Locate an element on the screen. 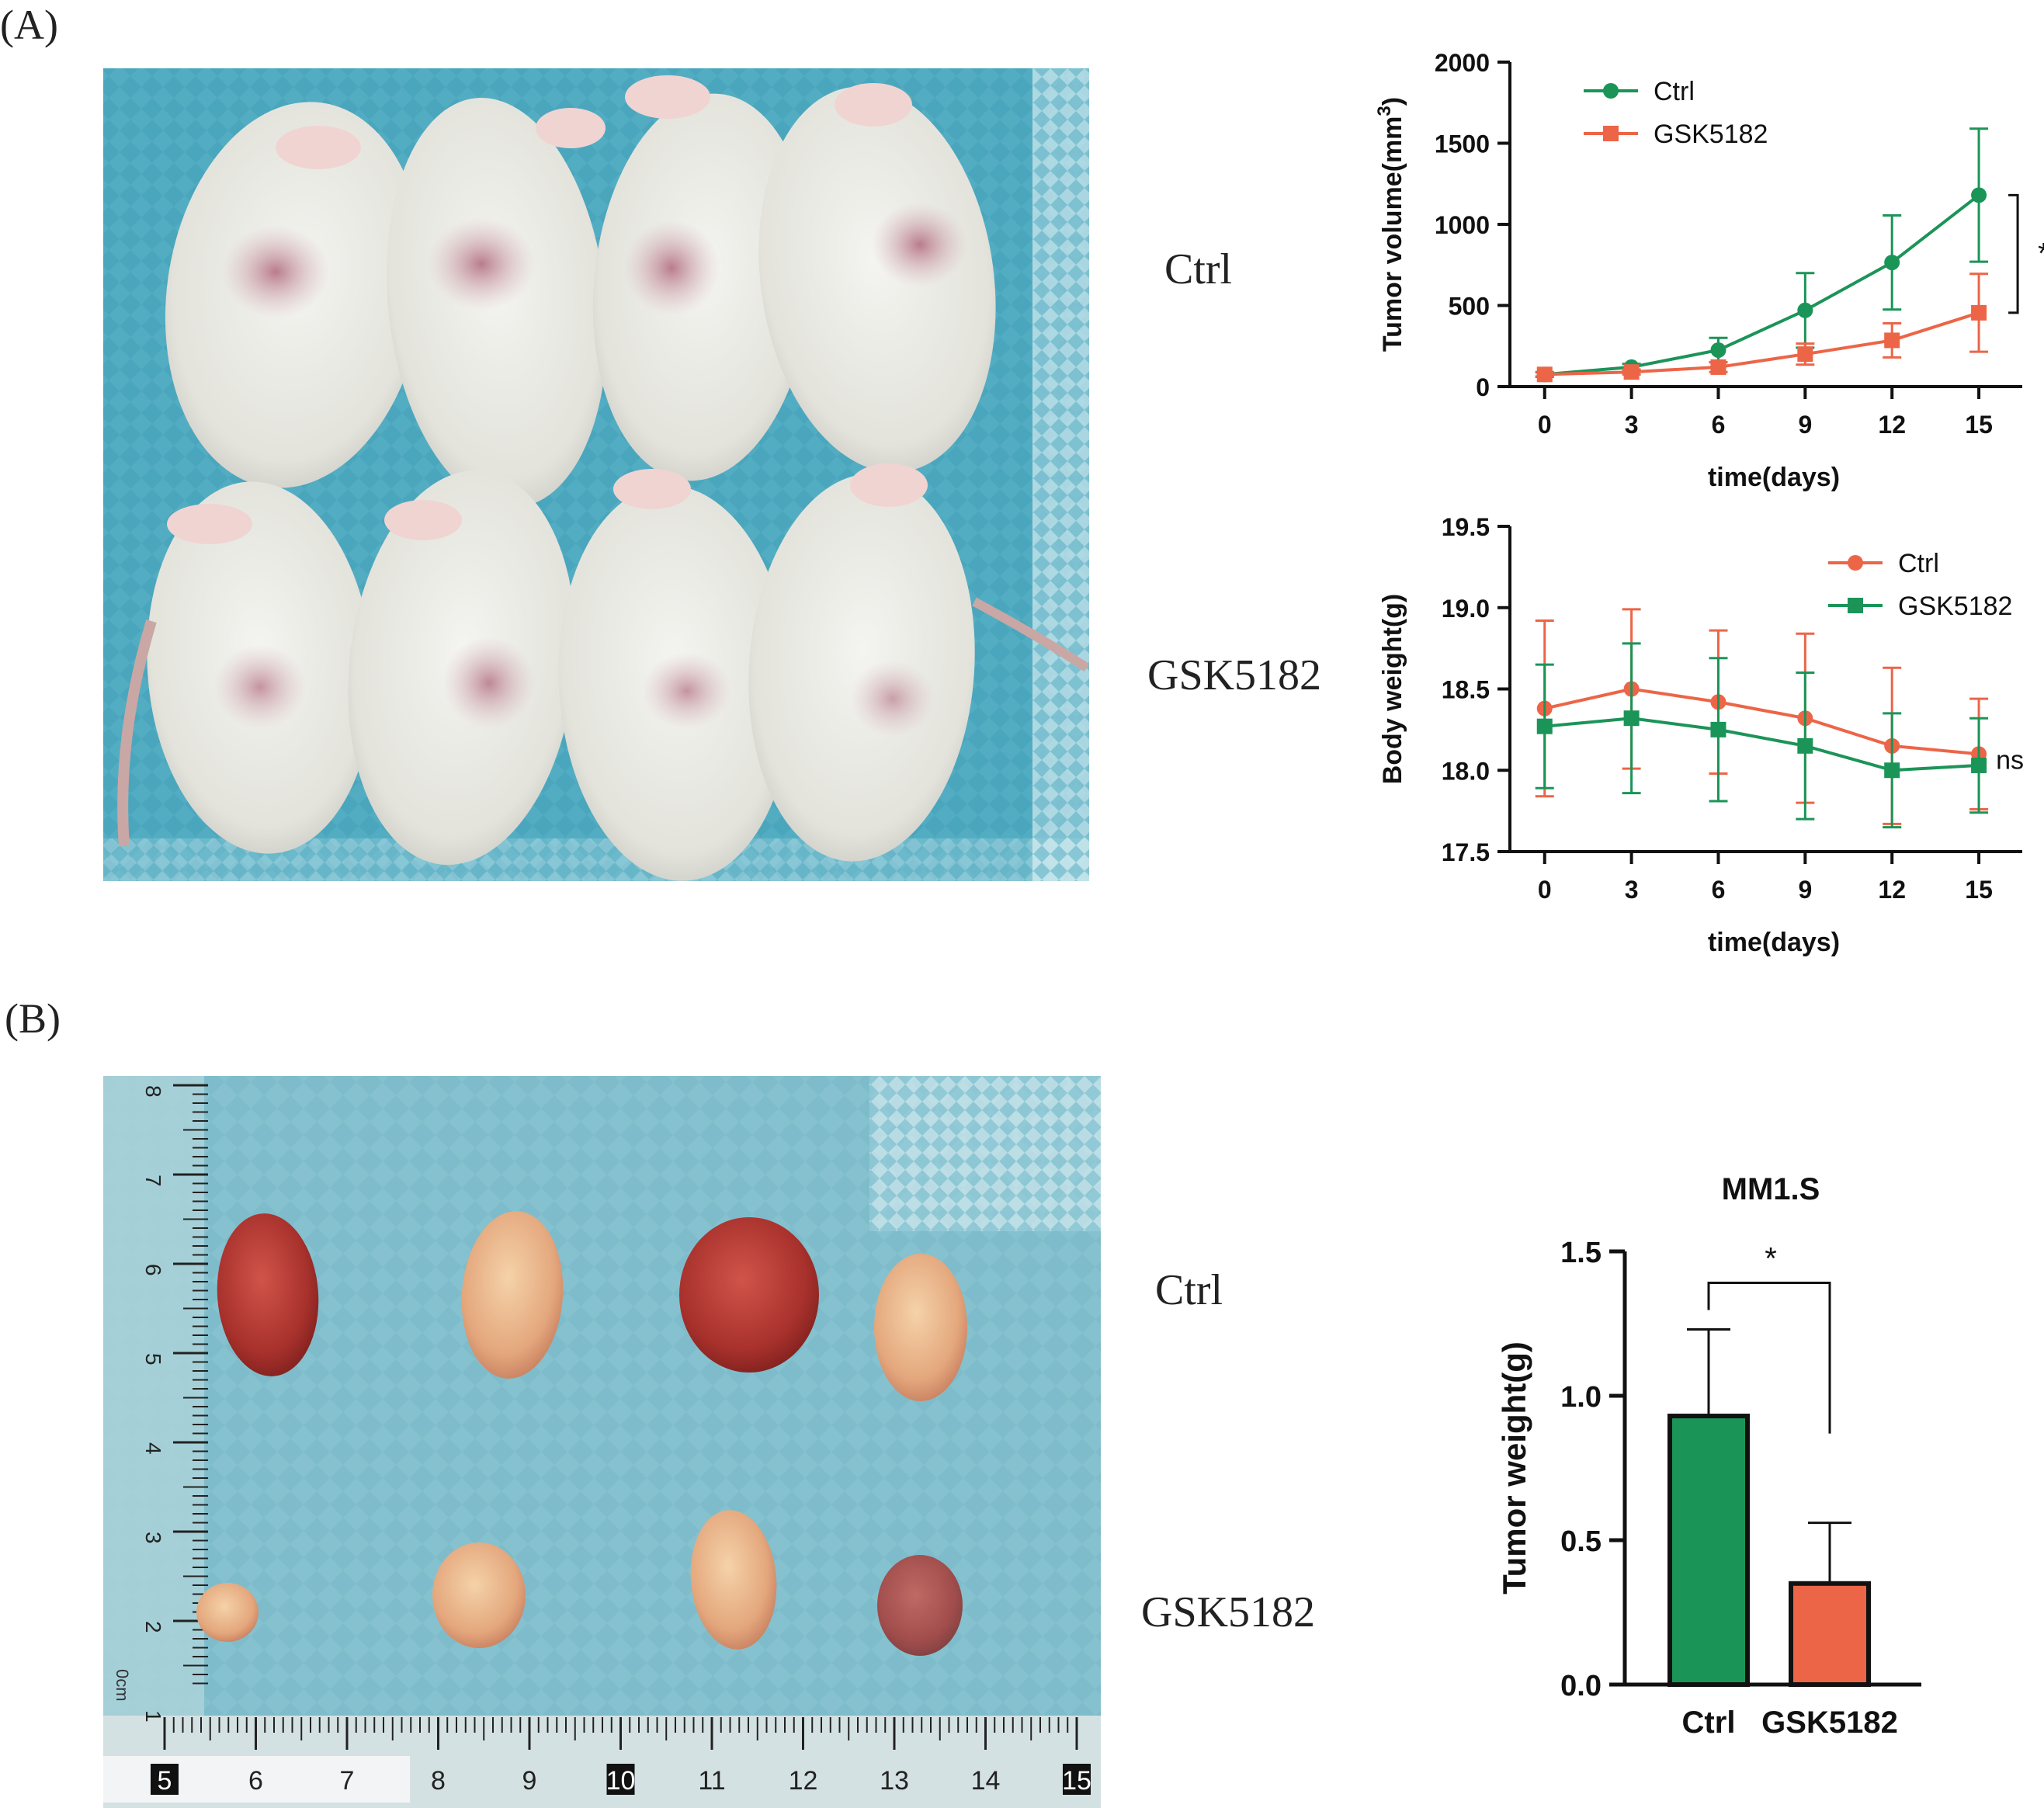 This screenshot has height=1808, width=2044. ruler-left-label: 3 is located at coordinates (153, 1538).